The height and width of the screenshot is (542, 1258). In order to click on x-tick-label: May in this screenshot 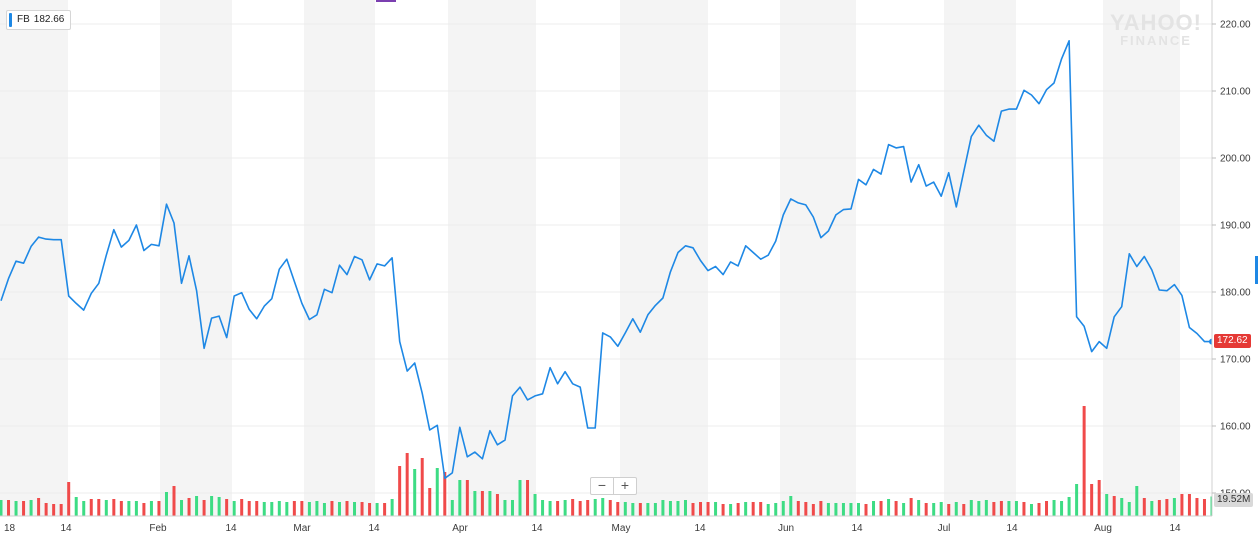, I will do `click(621, 528)`.